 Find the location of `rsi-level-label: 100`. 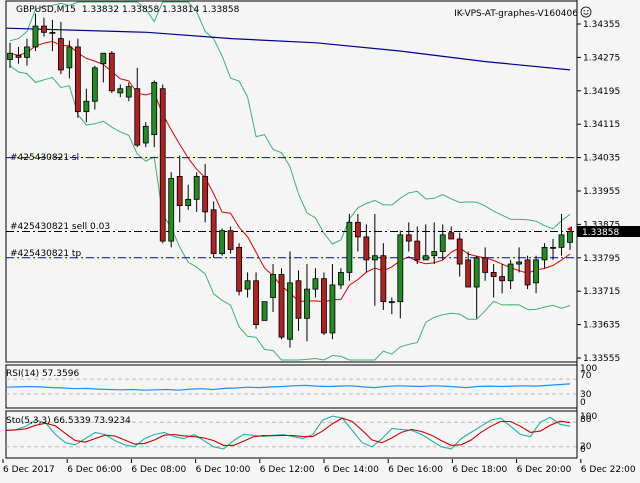

rsi-level-label: 100 is located at coordinates (588, 369).